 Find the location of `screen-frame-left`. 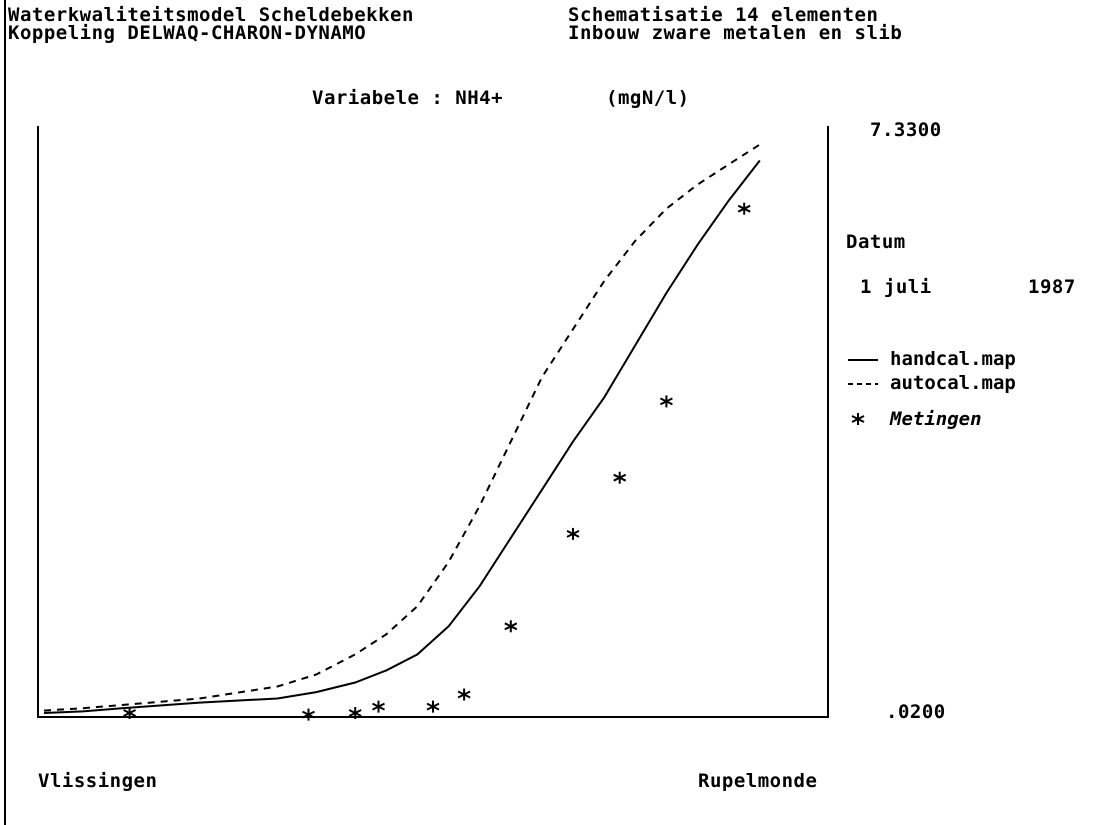

screen-frame-left is located at coordinates (5, 412).